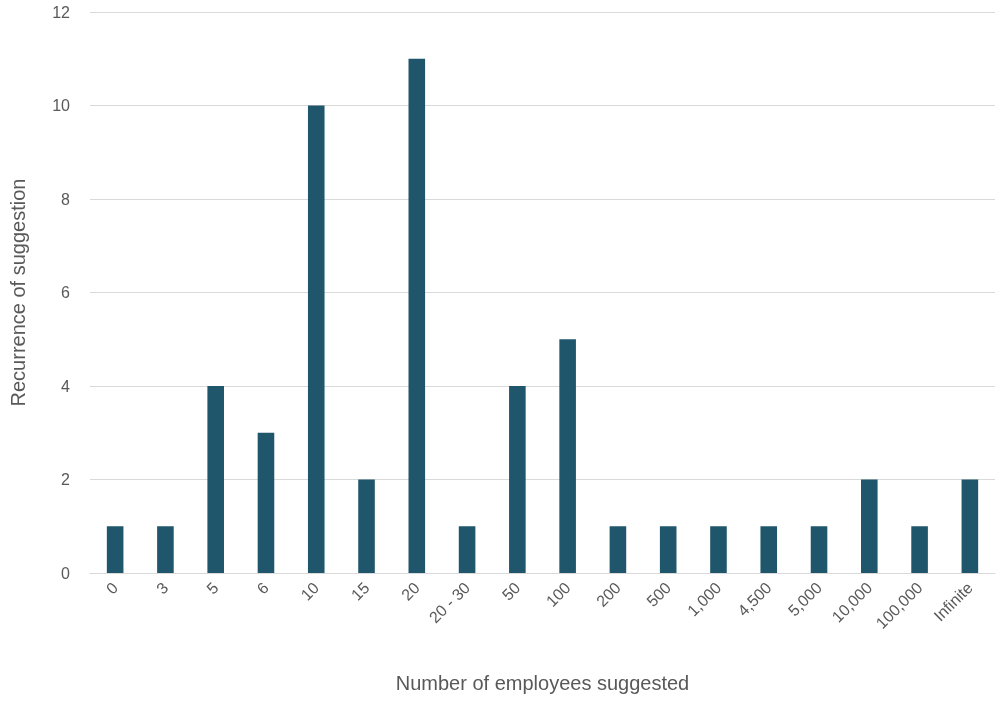 The image size is (1005, 704). I want to click on y-tick-label: 2, so click(66, 479).